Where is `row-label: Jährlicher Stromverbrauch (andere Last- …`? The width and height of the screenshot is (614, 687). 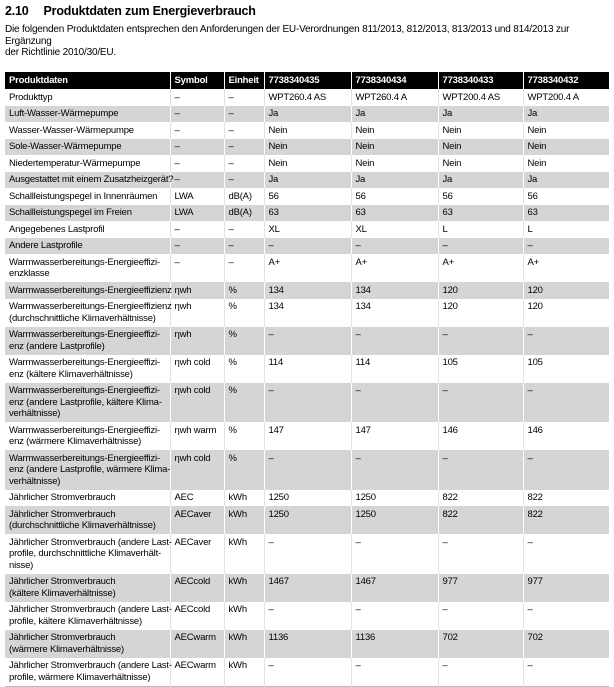
row-label: Jährlicher Stromverbrauch (andere Last- … is located at coordinates (90, 671).